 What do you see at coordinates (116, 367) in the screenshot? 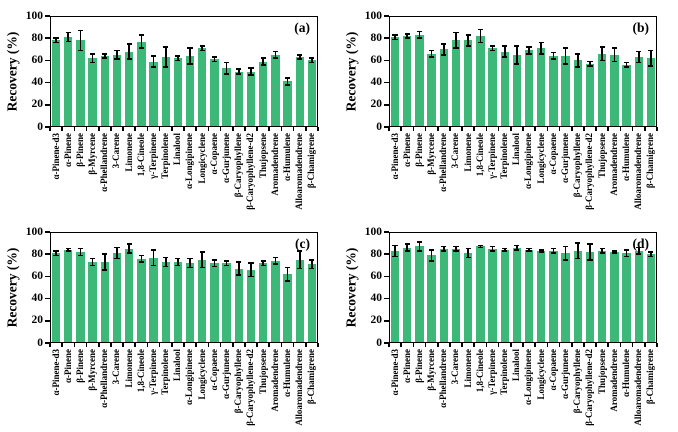
I see `x-tick-label: 3-Carene` at bounding box center [116, 367].